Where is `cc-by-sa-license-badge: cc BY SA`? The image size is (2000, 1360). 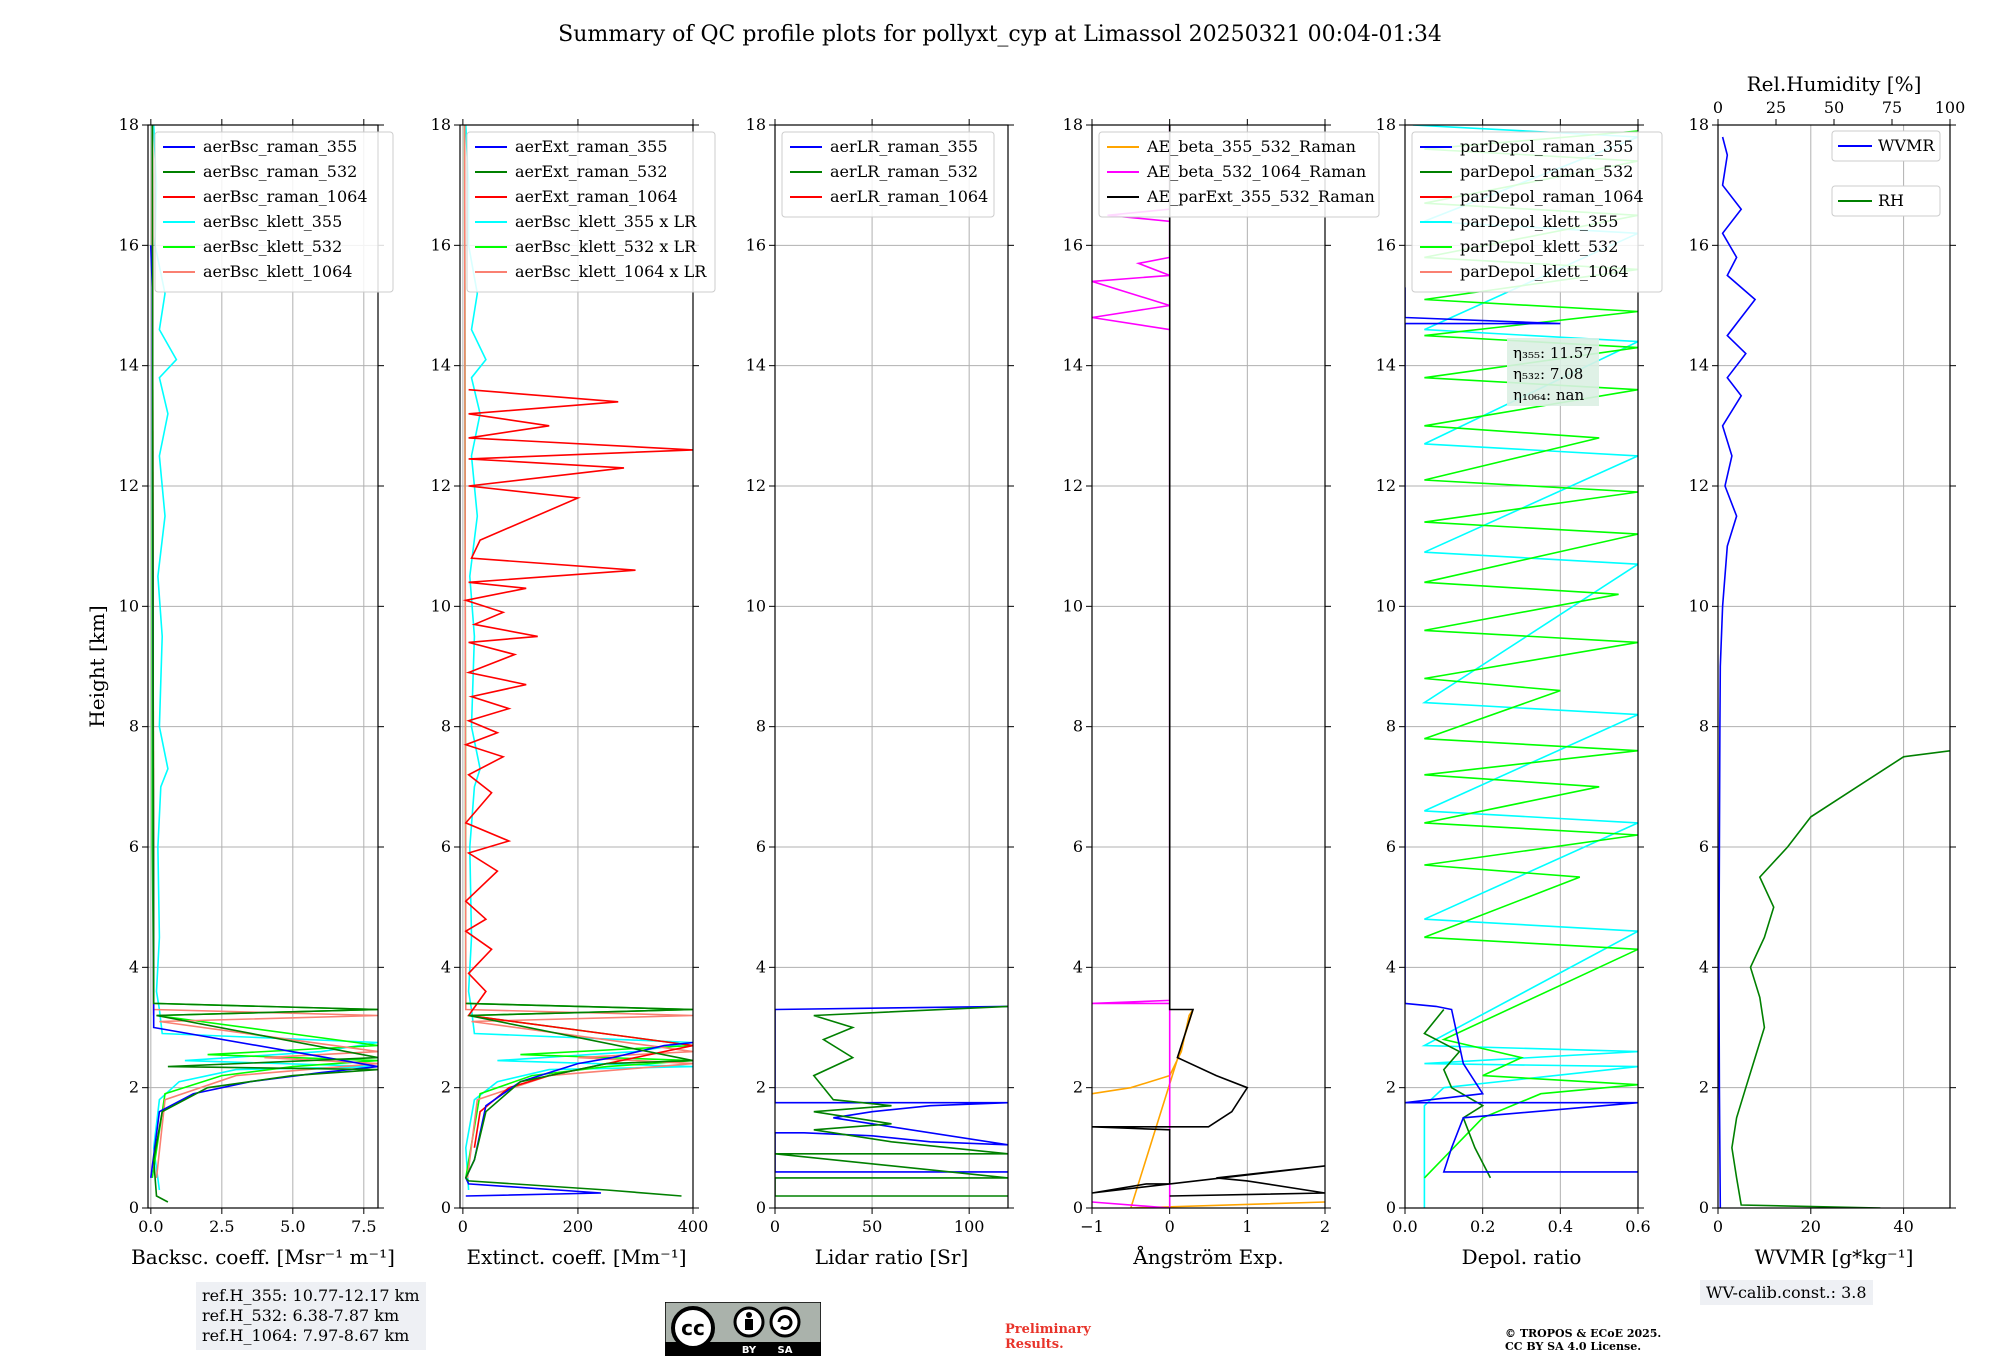 cc-by-sa-license-badge: cc BY SA is located at coordinates (743, 1329).